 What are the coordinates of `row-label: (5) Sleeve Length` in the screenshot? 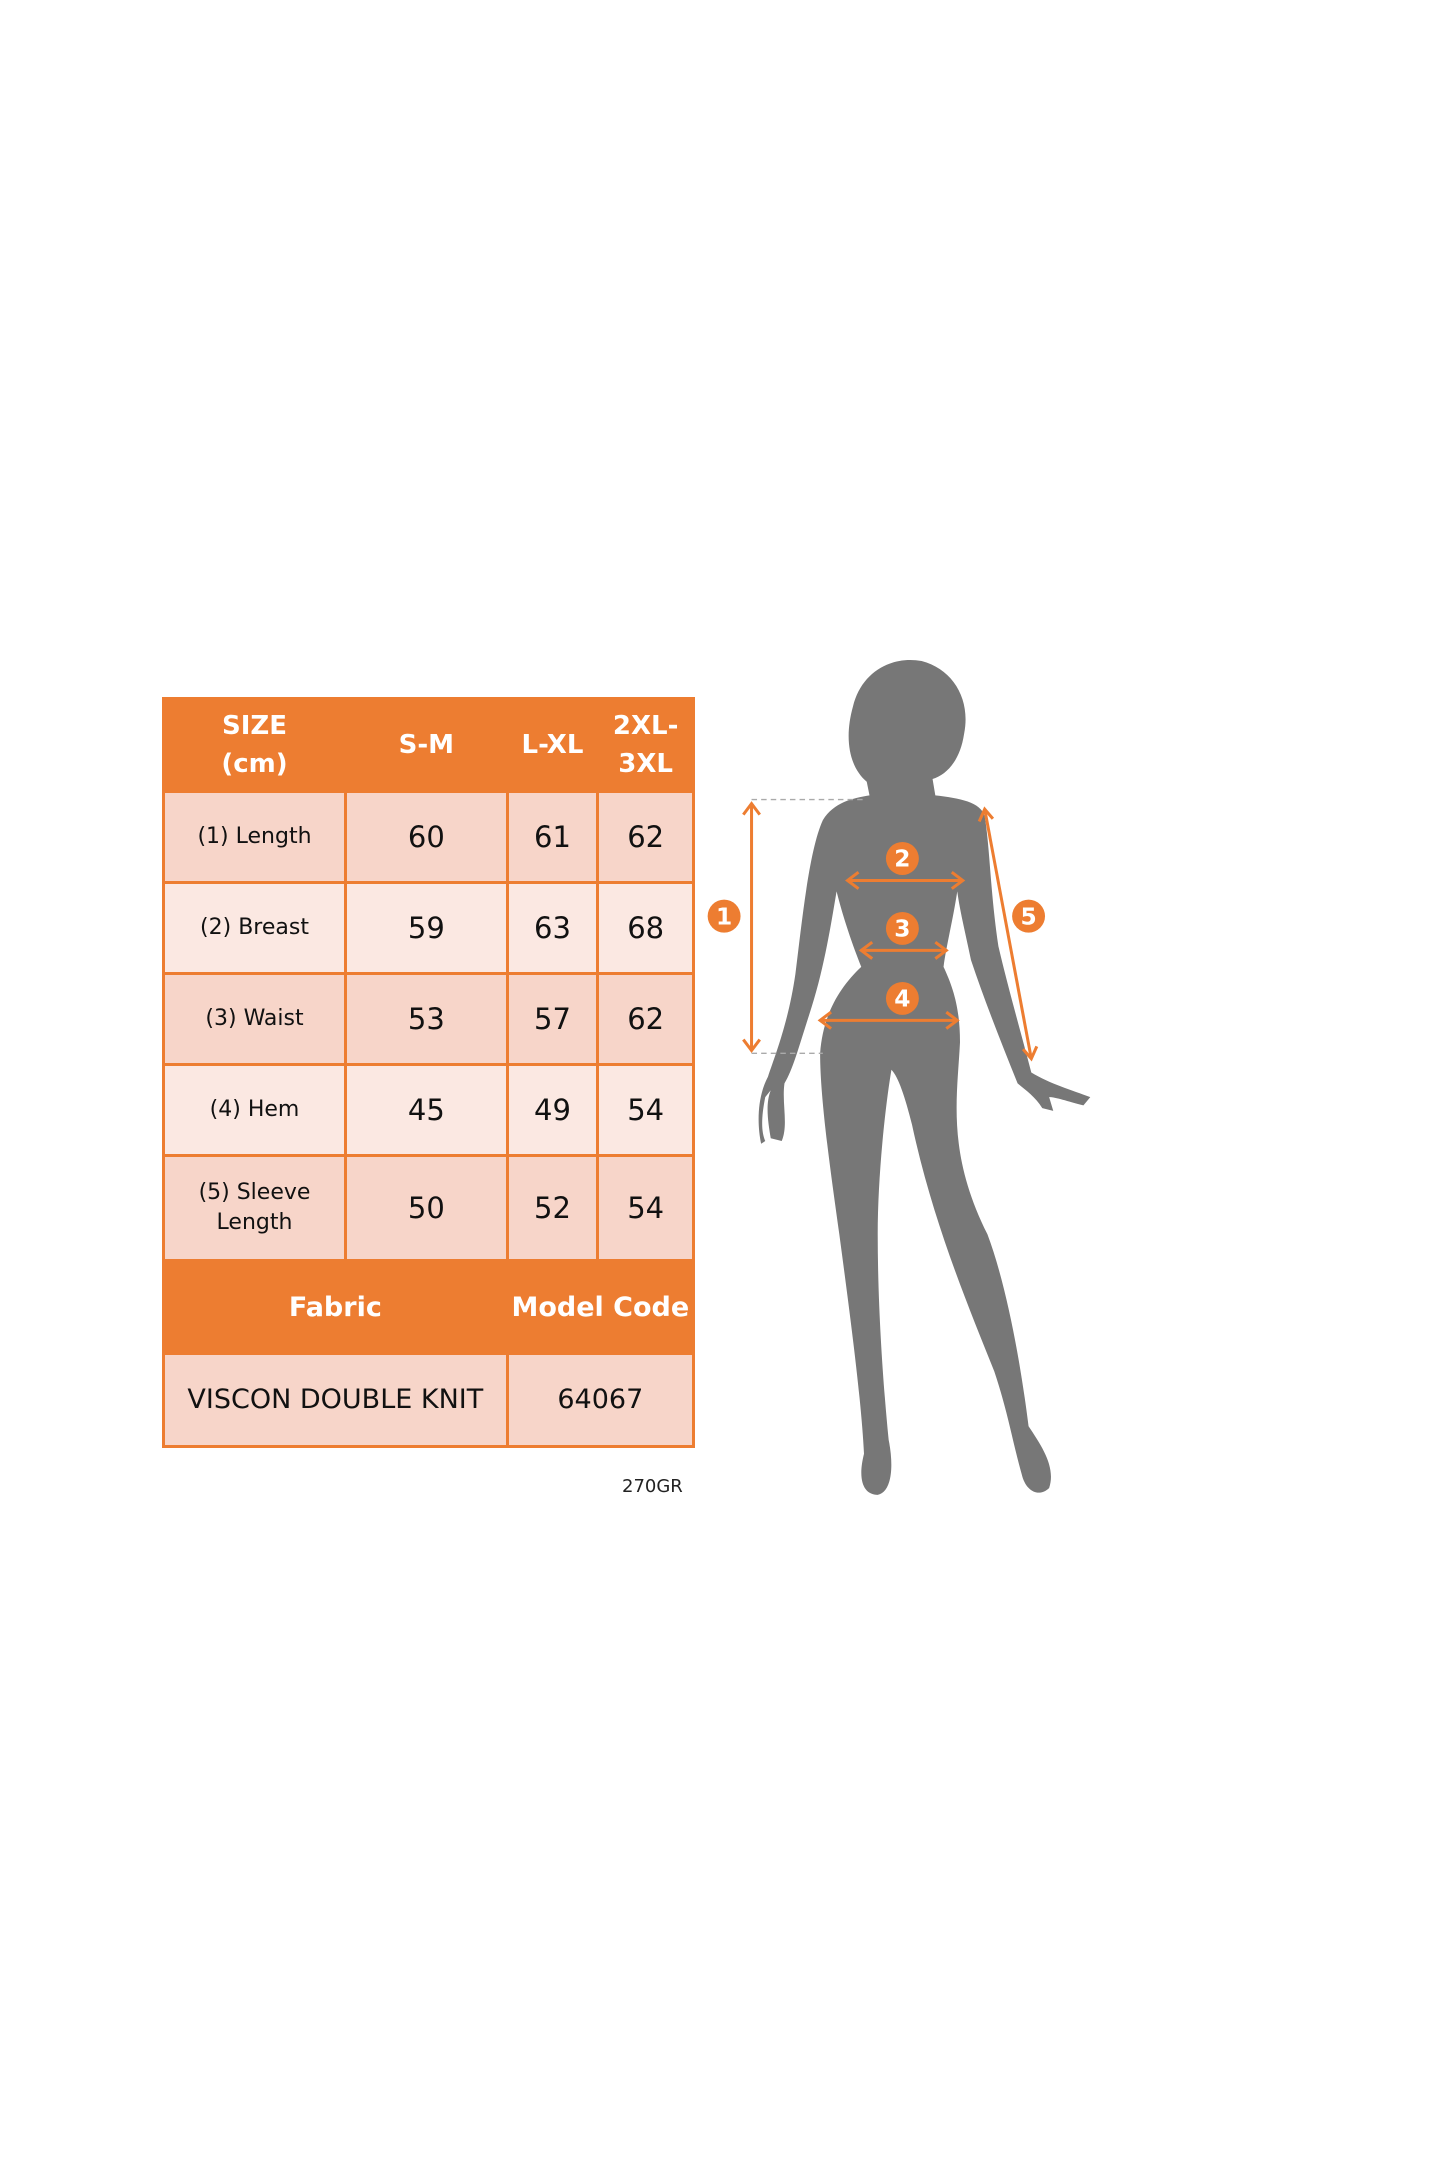 It's located at (254, 1208).